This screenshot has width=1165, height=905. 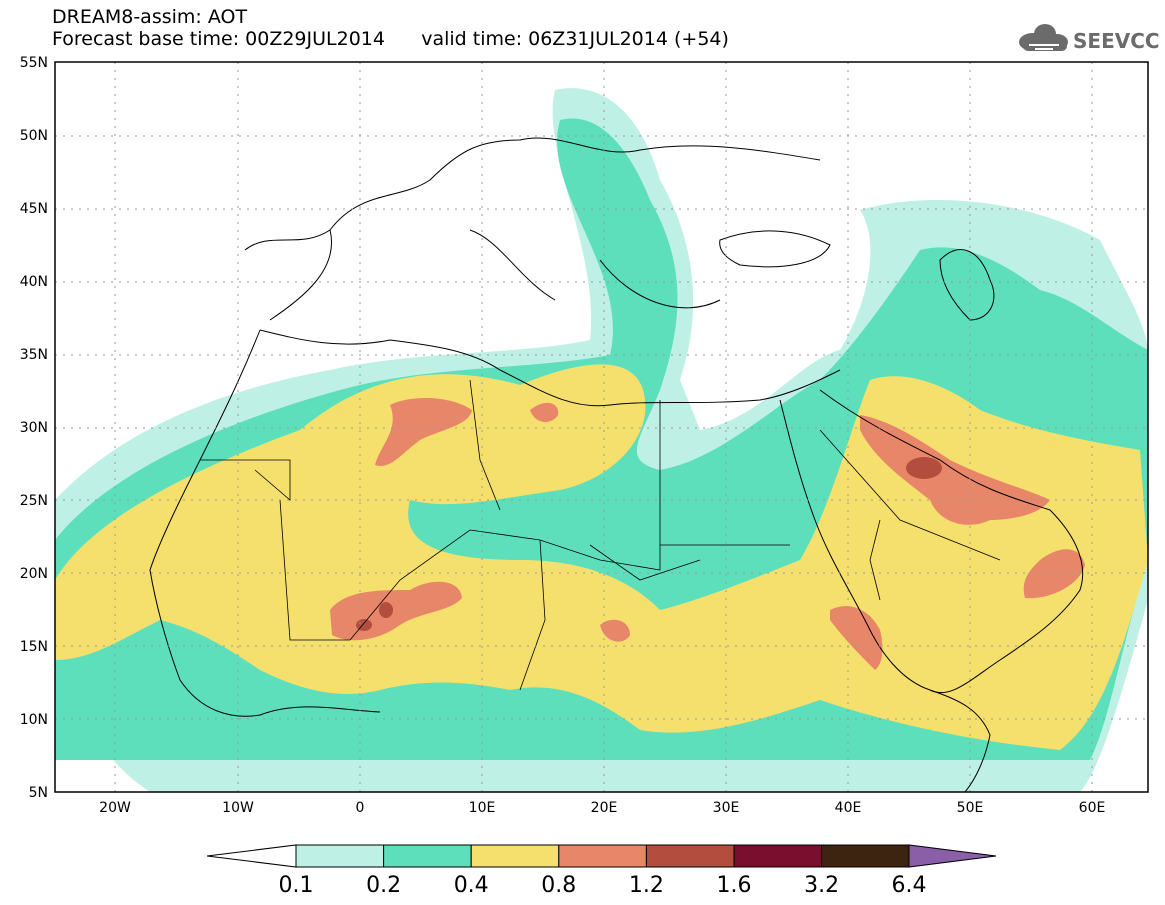 I want to click on lat-label: 5N, so click(x=38, y=793).